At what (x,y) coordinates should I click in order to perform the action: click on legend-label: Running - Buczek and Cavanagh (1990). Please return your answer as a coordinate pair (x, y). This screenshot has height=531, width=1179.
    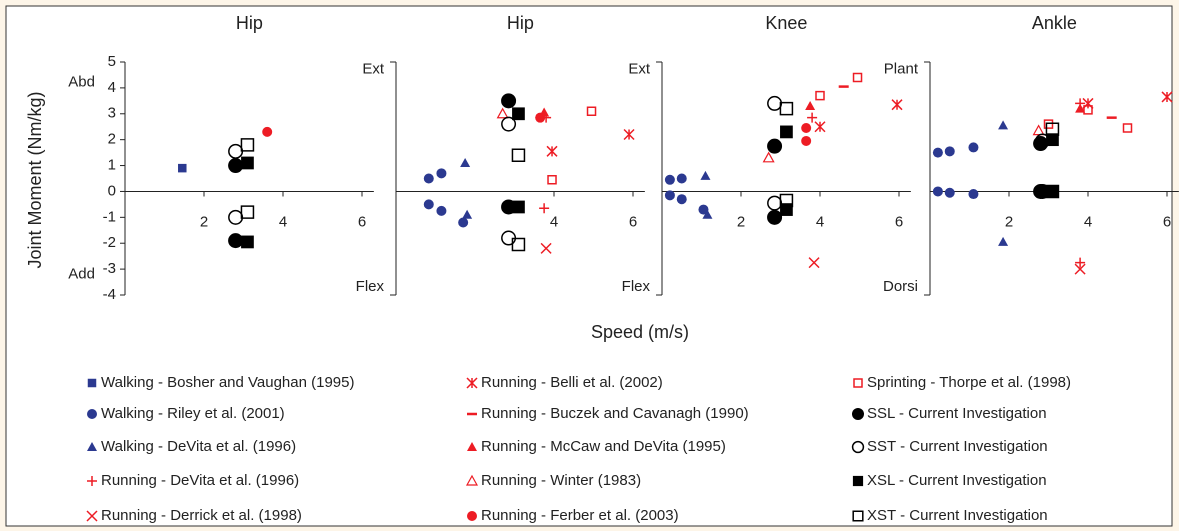
    Looking at the image, I should click on (615, 413).